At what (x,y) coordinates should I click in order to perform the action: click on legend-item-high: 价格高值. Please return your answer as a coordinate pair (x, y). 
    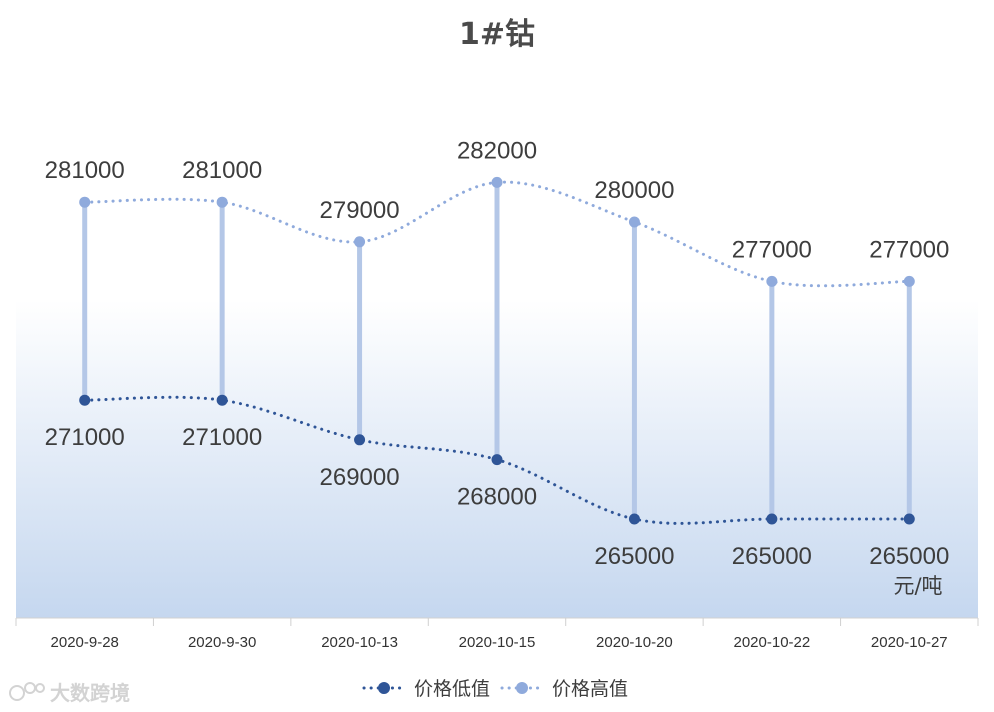
    Looking at the image, I should click on (564, 689).